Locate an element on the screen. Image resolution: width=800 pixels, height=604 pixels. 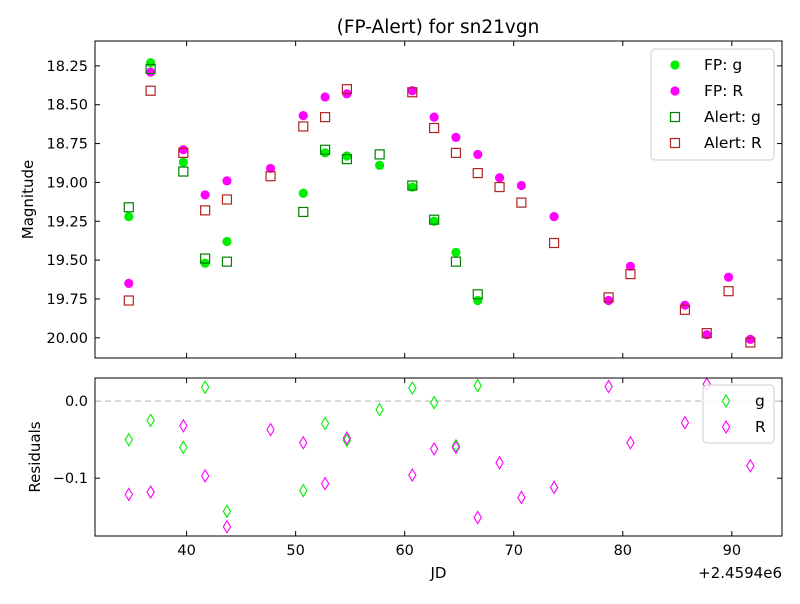
y-tick-label: 19.50 is located at coordinates (67, 261).